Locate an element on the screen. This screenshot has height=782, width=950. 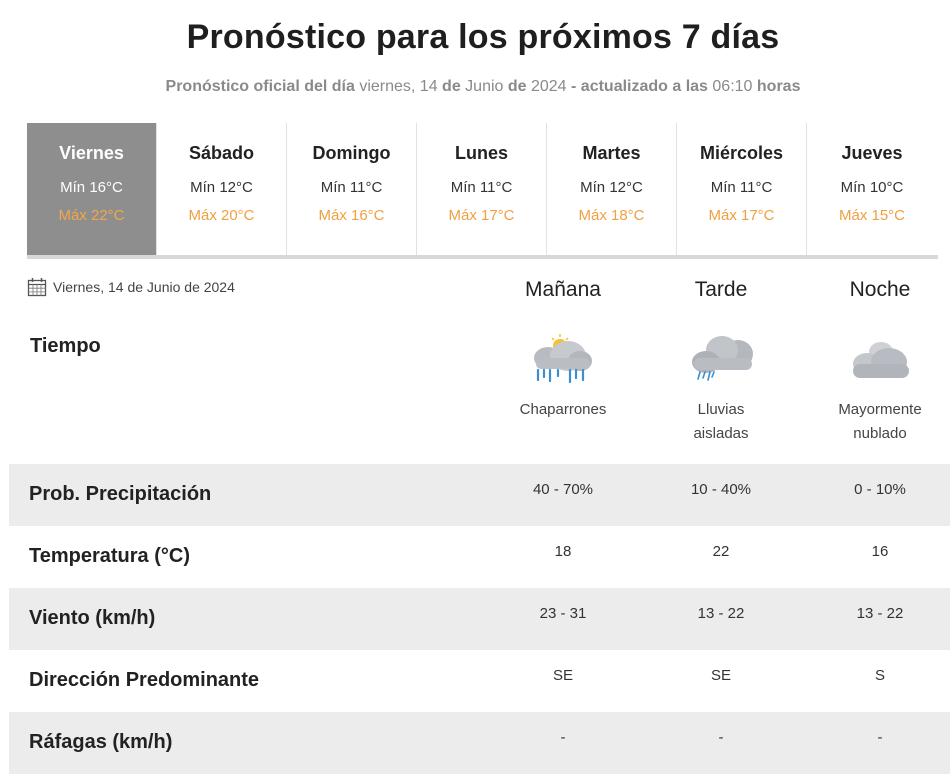
row-label: Ráfagas (km/h) is located at coordinates (101, 742).